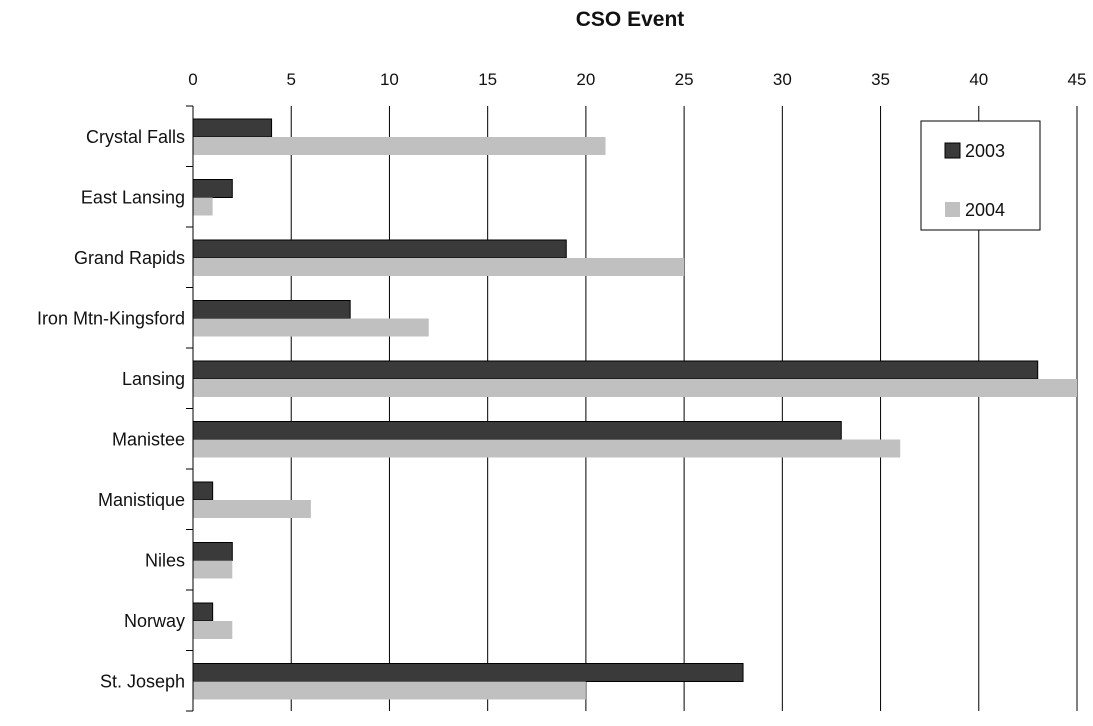  Describe the element at coordinates (111, 319) in the screenshot. I see `category-label: Iron Mtn-Kingsford` at that location.